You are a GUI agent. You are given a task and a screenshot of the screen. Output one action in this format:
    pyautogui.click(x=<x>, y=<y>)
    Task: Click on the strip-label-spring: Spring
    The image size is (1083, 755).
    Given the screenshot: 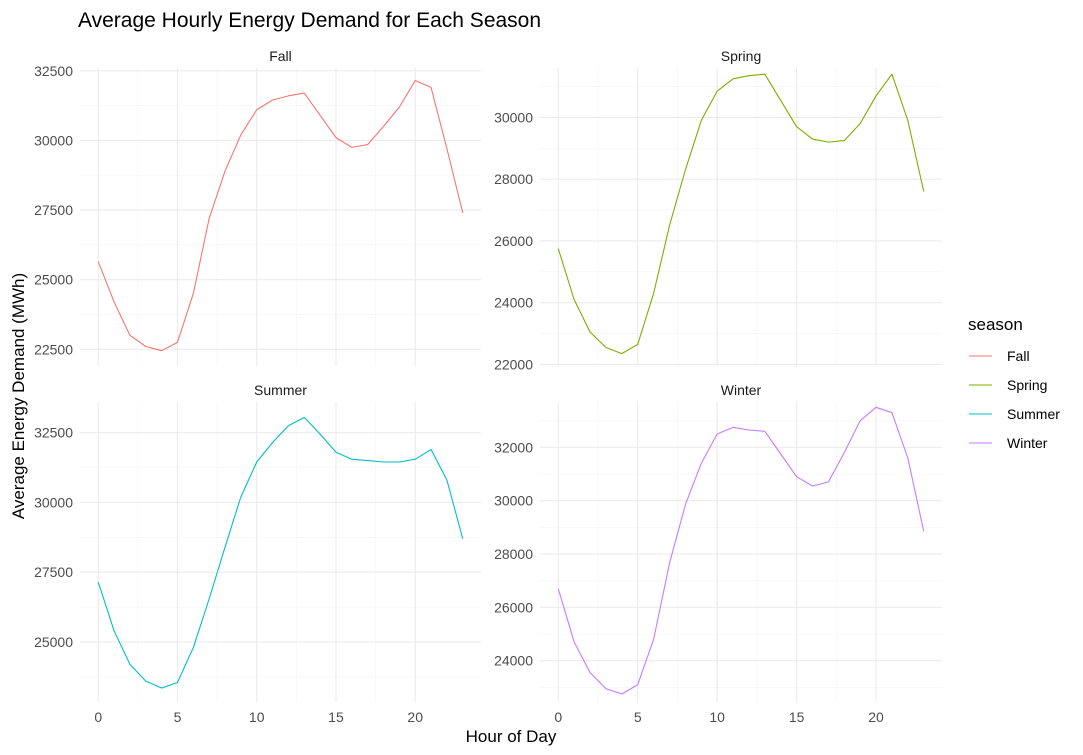 What is the action you would take?
    pyautogui.click(x=741, y=56)
    